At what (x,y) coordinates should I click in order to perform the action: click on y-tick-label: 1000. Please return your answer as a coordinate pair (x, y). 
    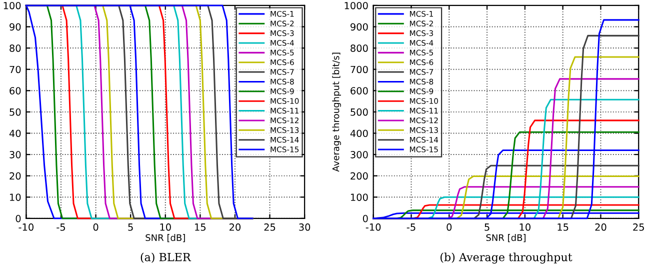
    Looking at the image, I should click on (356, 6).